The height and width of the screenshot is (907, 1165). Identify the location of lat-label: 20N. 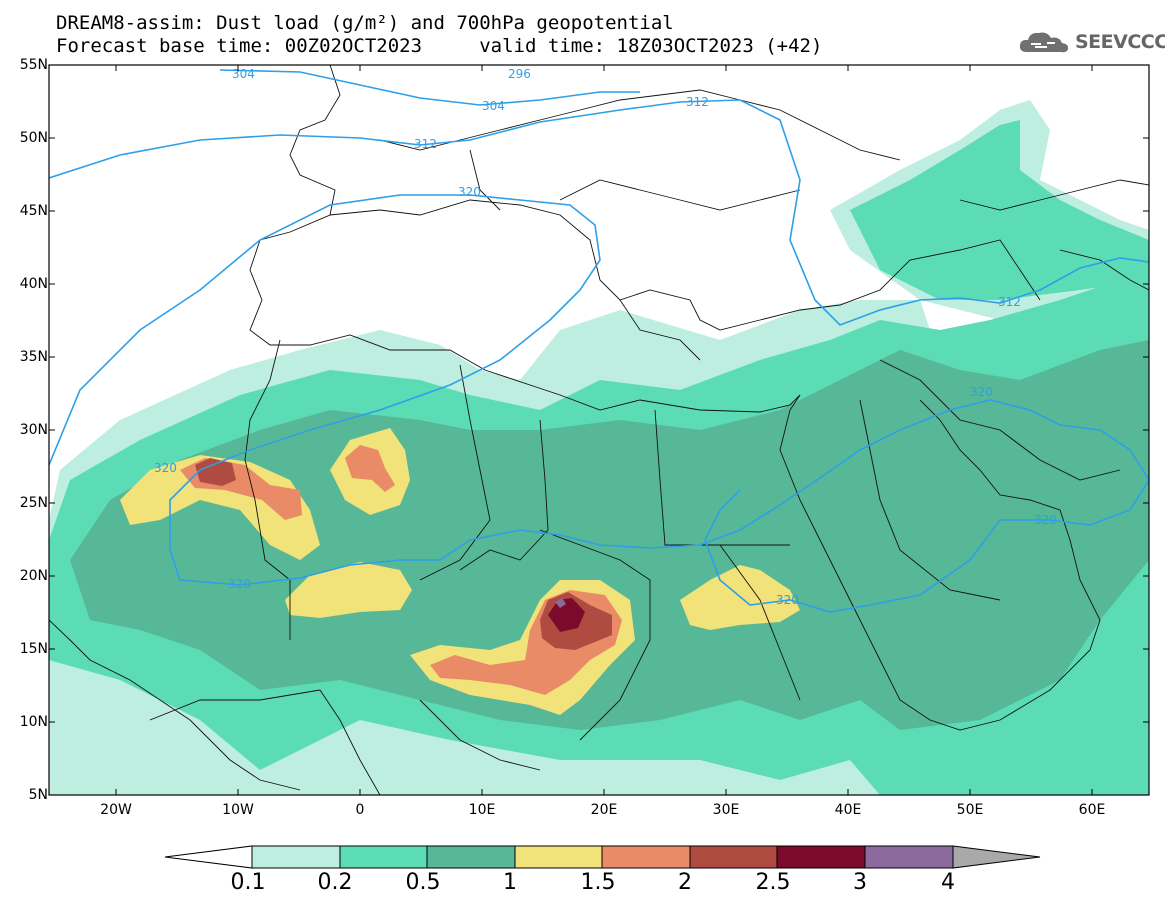
(33, 576).